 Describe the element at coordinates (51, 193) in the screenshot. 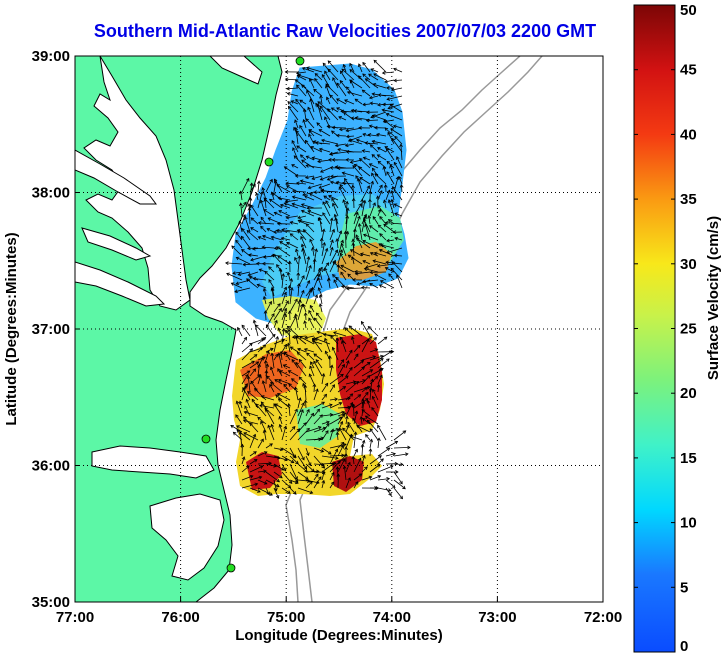

I see `y-tick-label: 38:00` at that location.